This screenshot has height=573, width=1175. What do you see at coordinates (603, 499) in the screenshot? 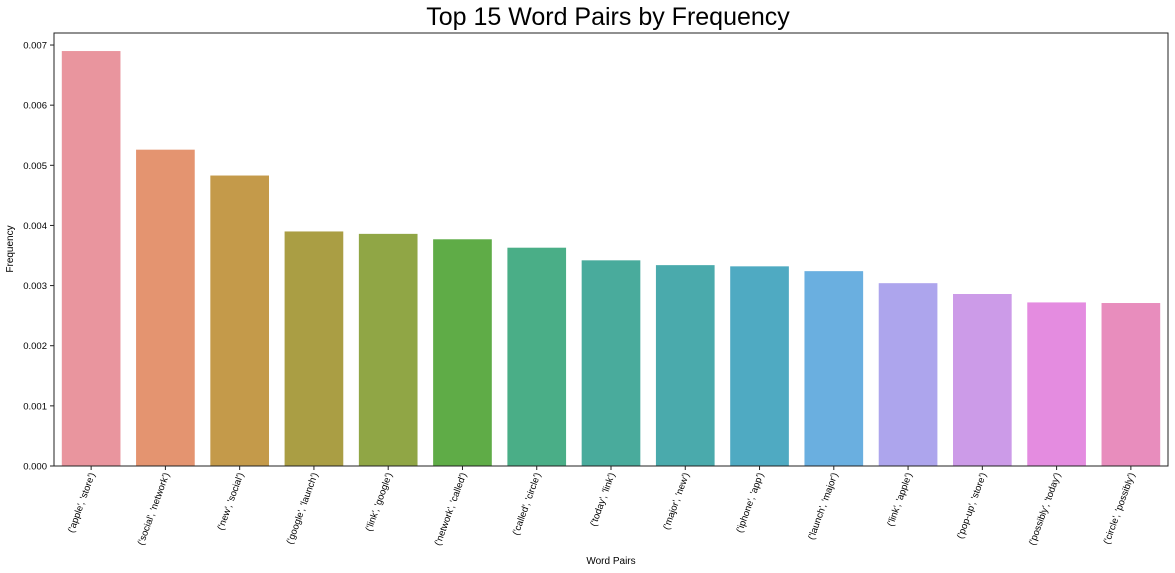
I see `x-tick-label: ('today', 'link')` at bounding box center [603, 499].